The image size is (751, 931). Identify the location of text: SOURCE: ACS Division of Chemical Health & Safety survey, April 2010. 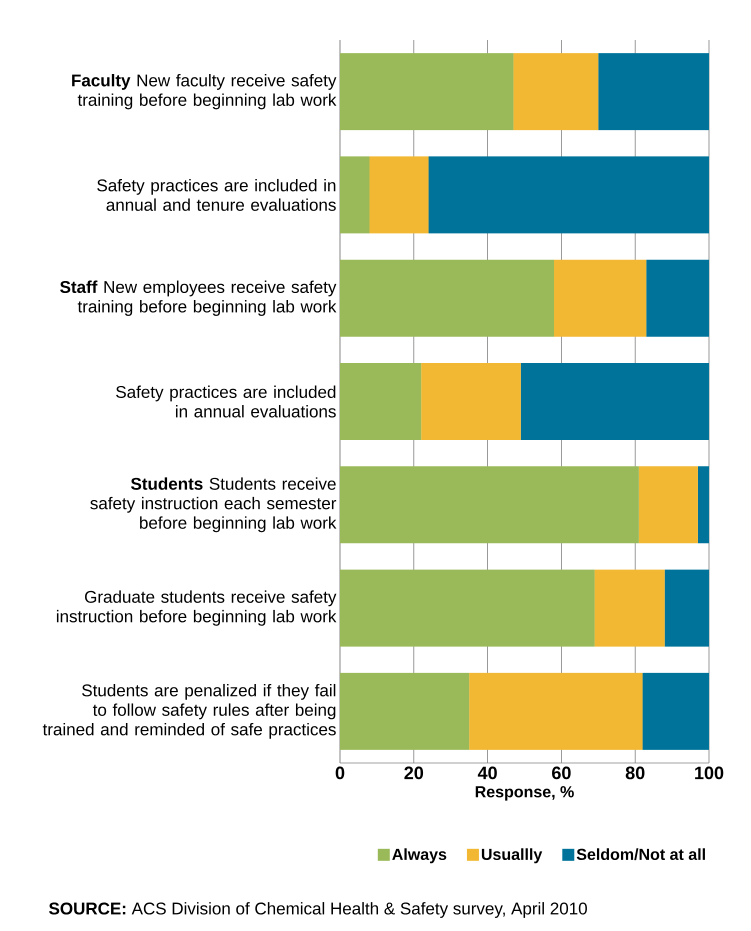
(318, 910).